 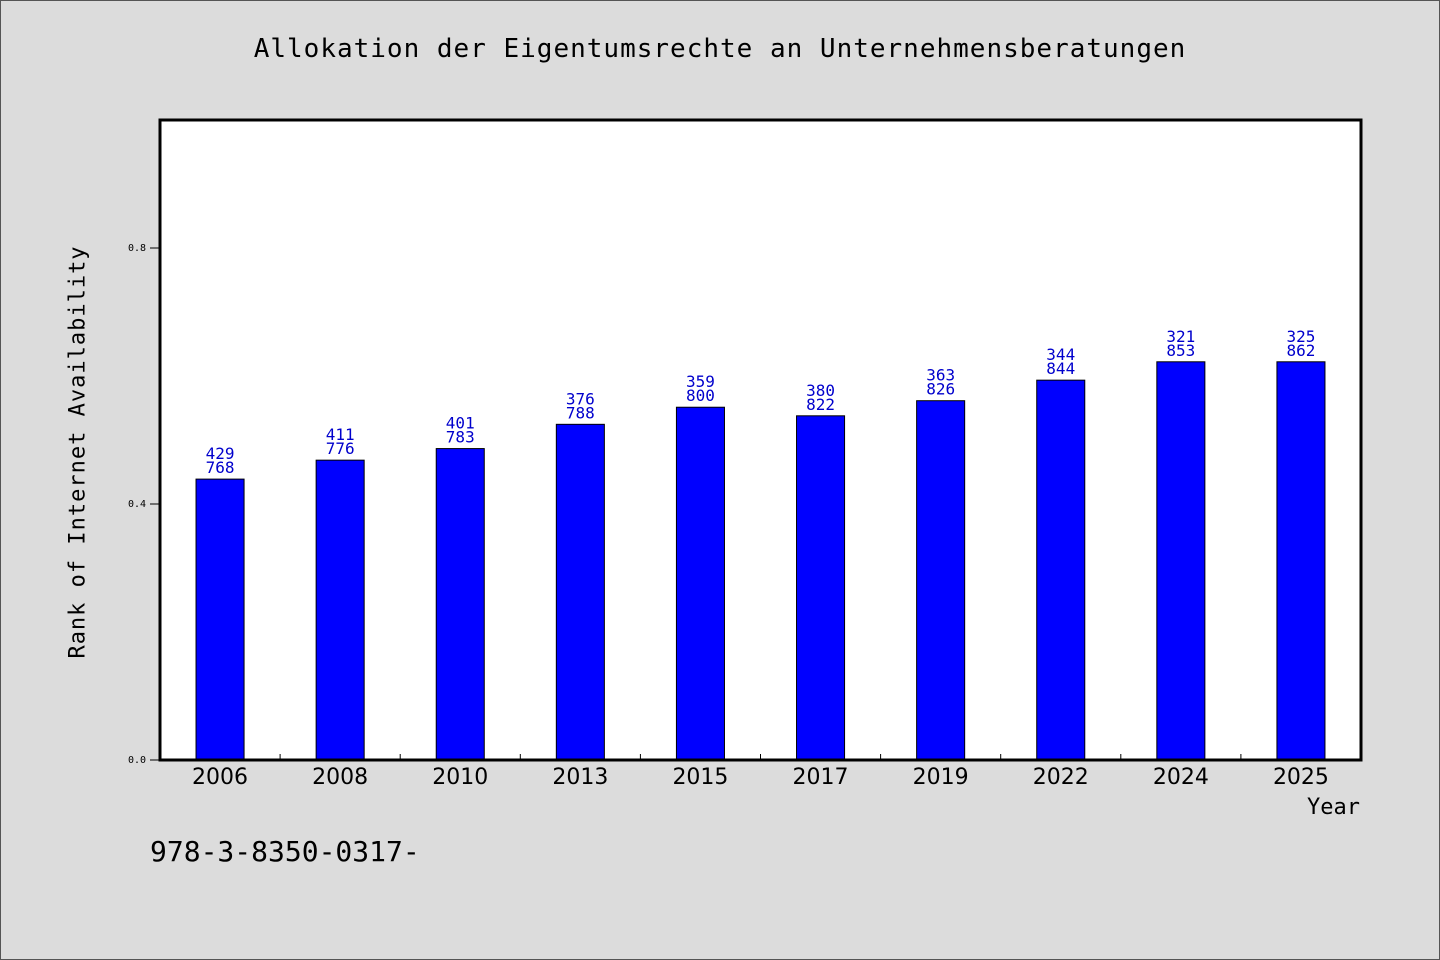 What do you see at coordinates (700, 388) in the screenshot?
I see `bar-label-2015: 359 800` at bounding box center [700, 388].